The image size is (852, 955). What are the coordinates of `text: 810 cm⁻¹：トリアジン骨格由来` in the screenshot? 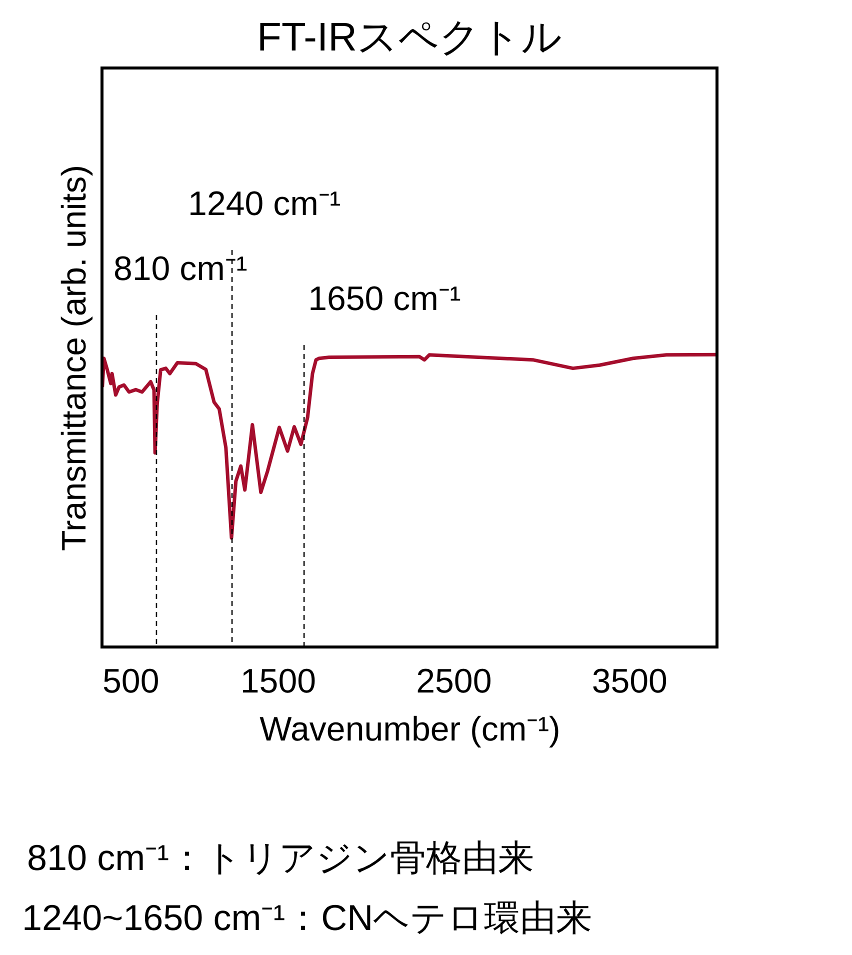 It's located at (280, 857).